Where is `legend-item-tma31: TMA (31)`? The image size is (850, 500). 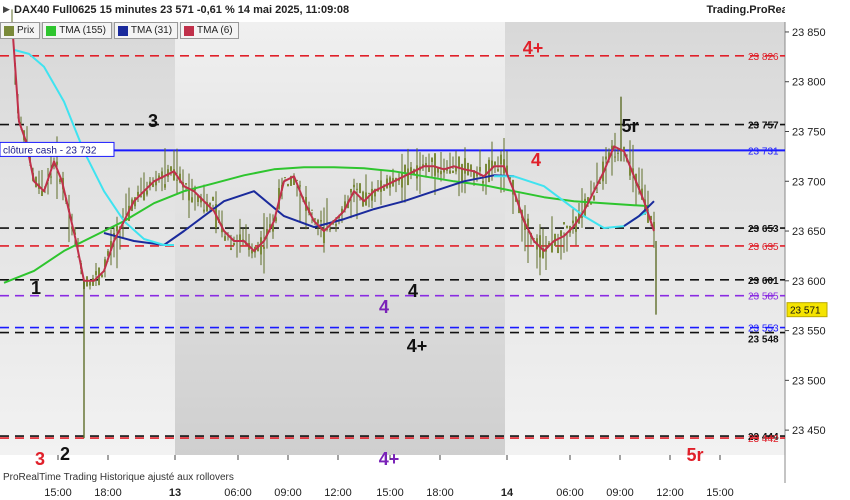 legend-item-tma31: TMA (31) is located at coordinates (146, 30).